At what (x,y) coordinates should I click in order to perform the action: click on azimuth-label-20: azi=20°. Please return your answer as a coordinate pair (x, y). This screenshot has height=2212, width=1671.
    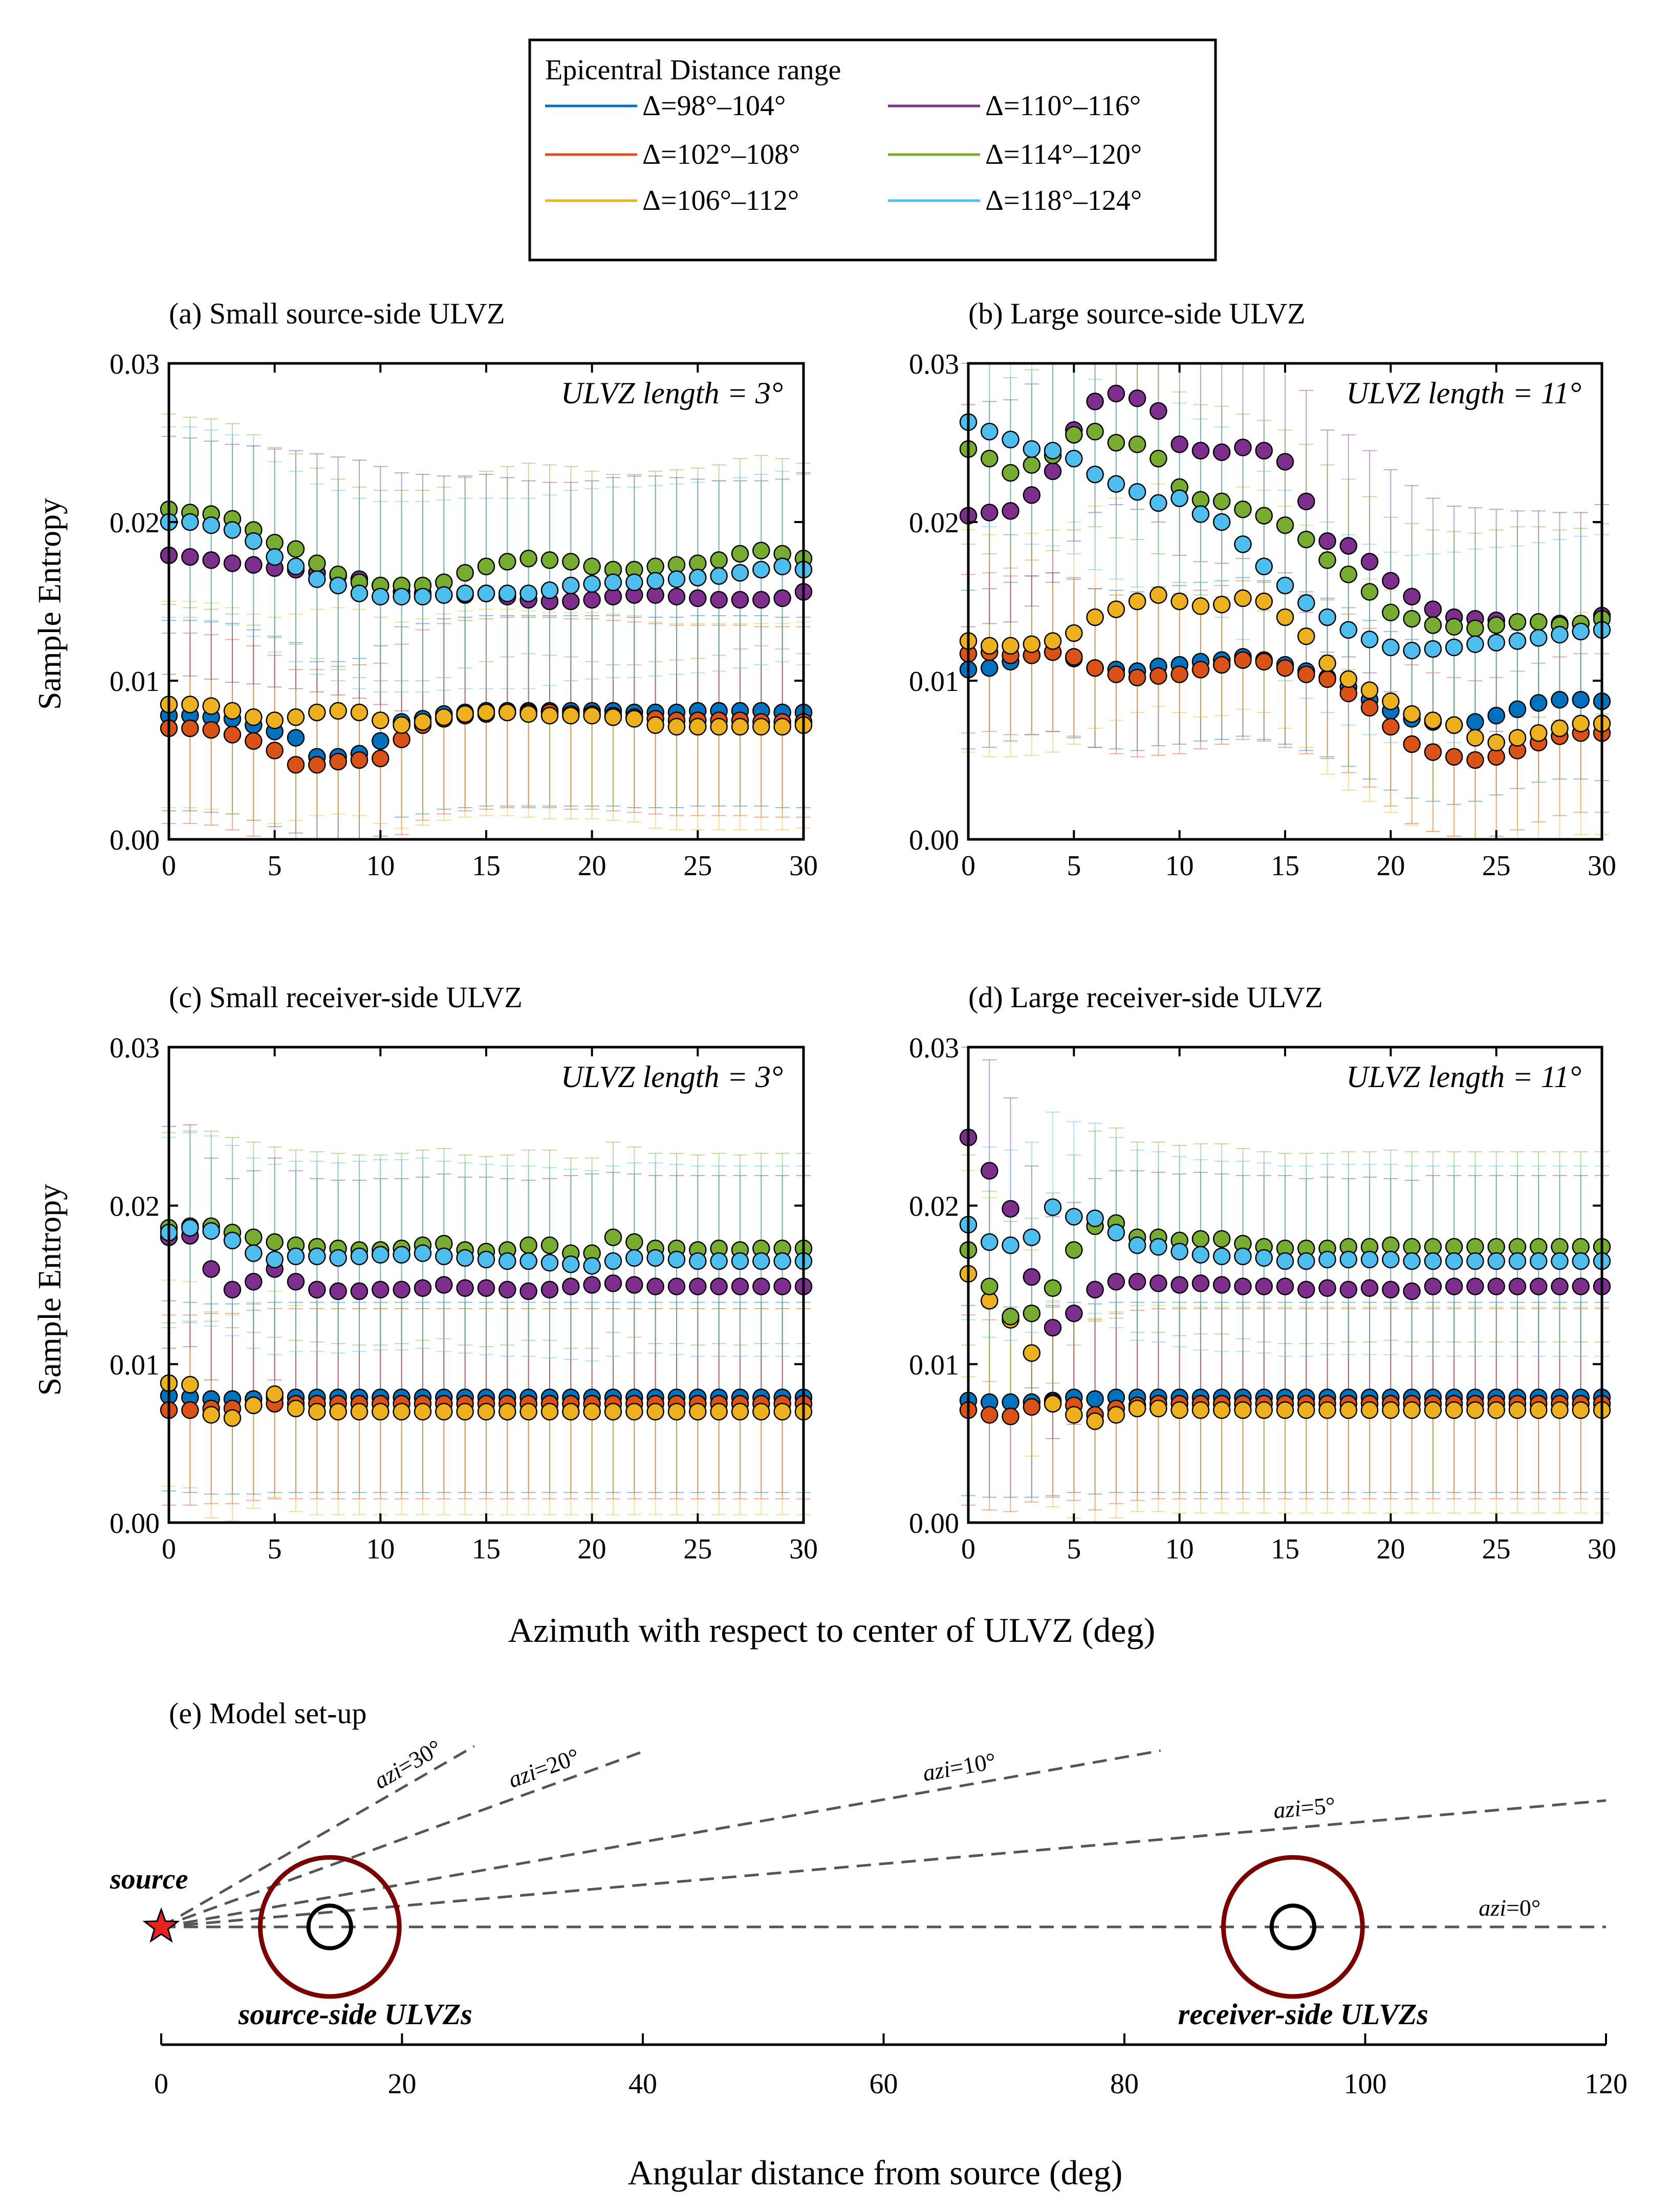
    Looking at the image, I should click on (544, 1768).